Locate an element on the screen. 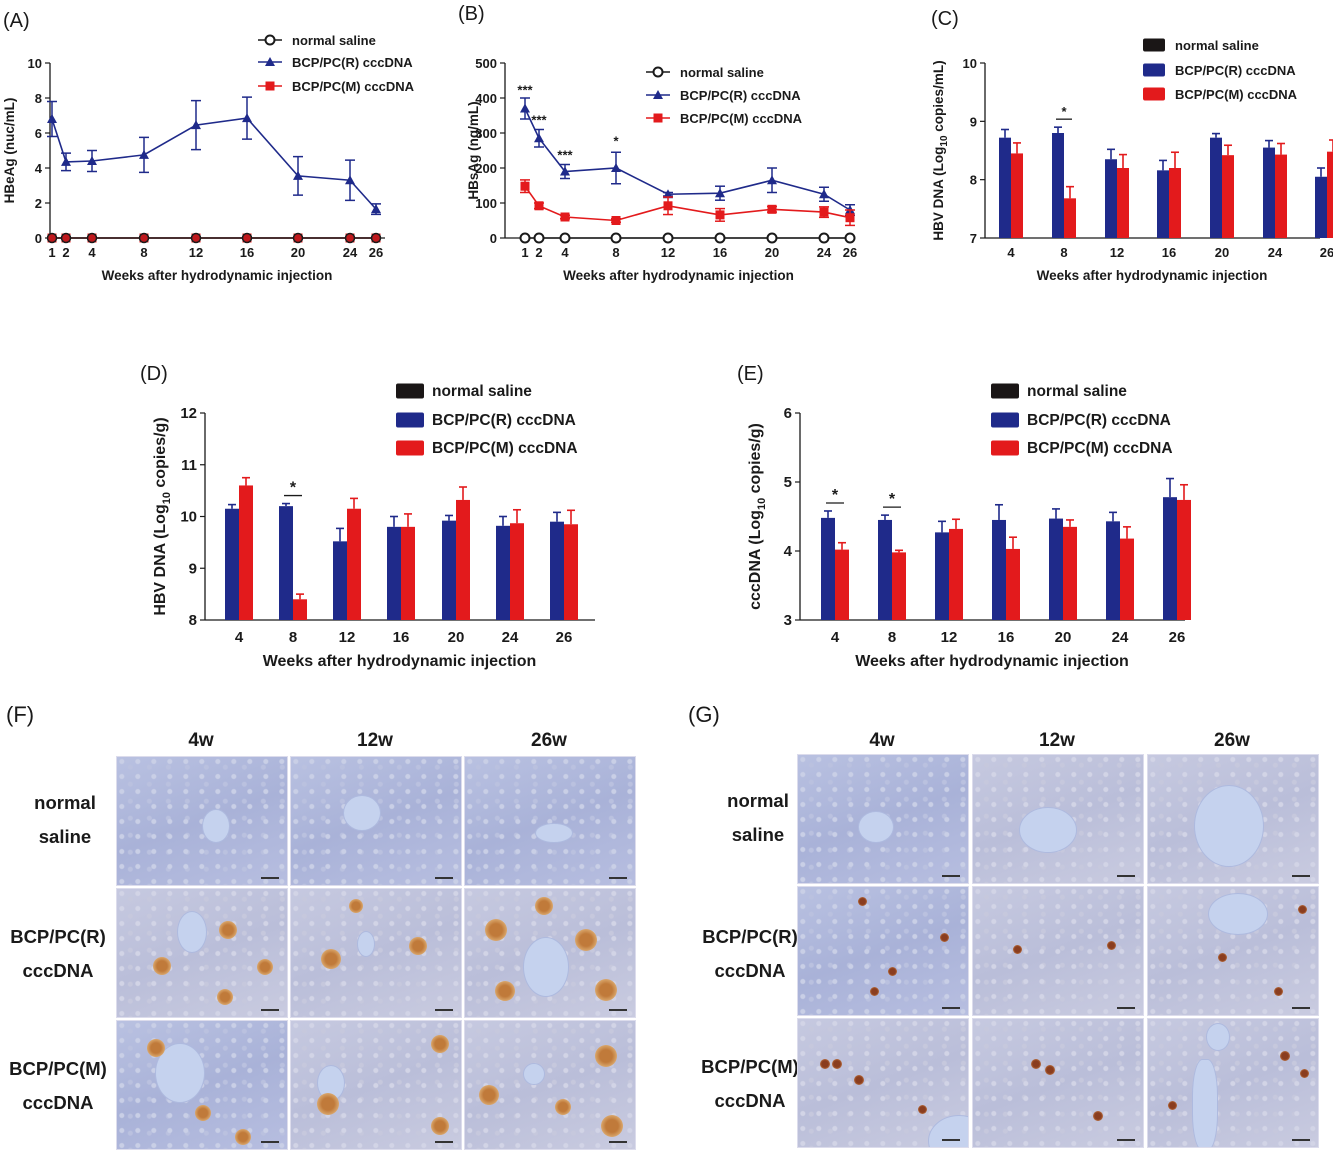  legend-item-E-2: BCP/PC(M) cccDNA is located at coordinates (1082, 448).